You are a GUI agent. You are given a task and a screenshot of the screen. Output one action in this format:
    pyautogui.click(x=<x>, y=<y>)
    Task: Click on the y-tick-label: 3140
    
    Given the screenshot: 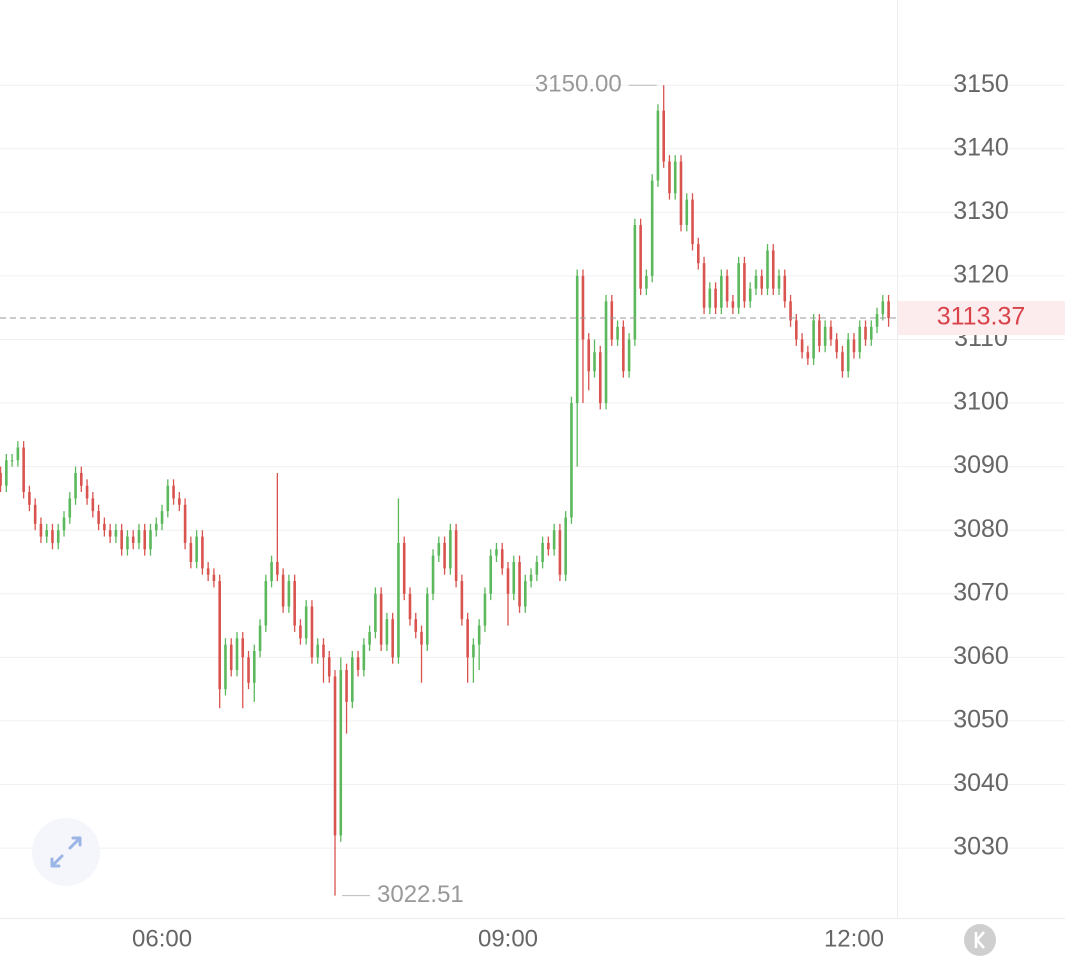 What is the action you would take?
    pyautogui.click(x=981, y=147)
    